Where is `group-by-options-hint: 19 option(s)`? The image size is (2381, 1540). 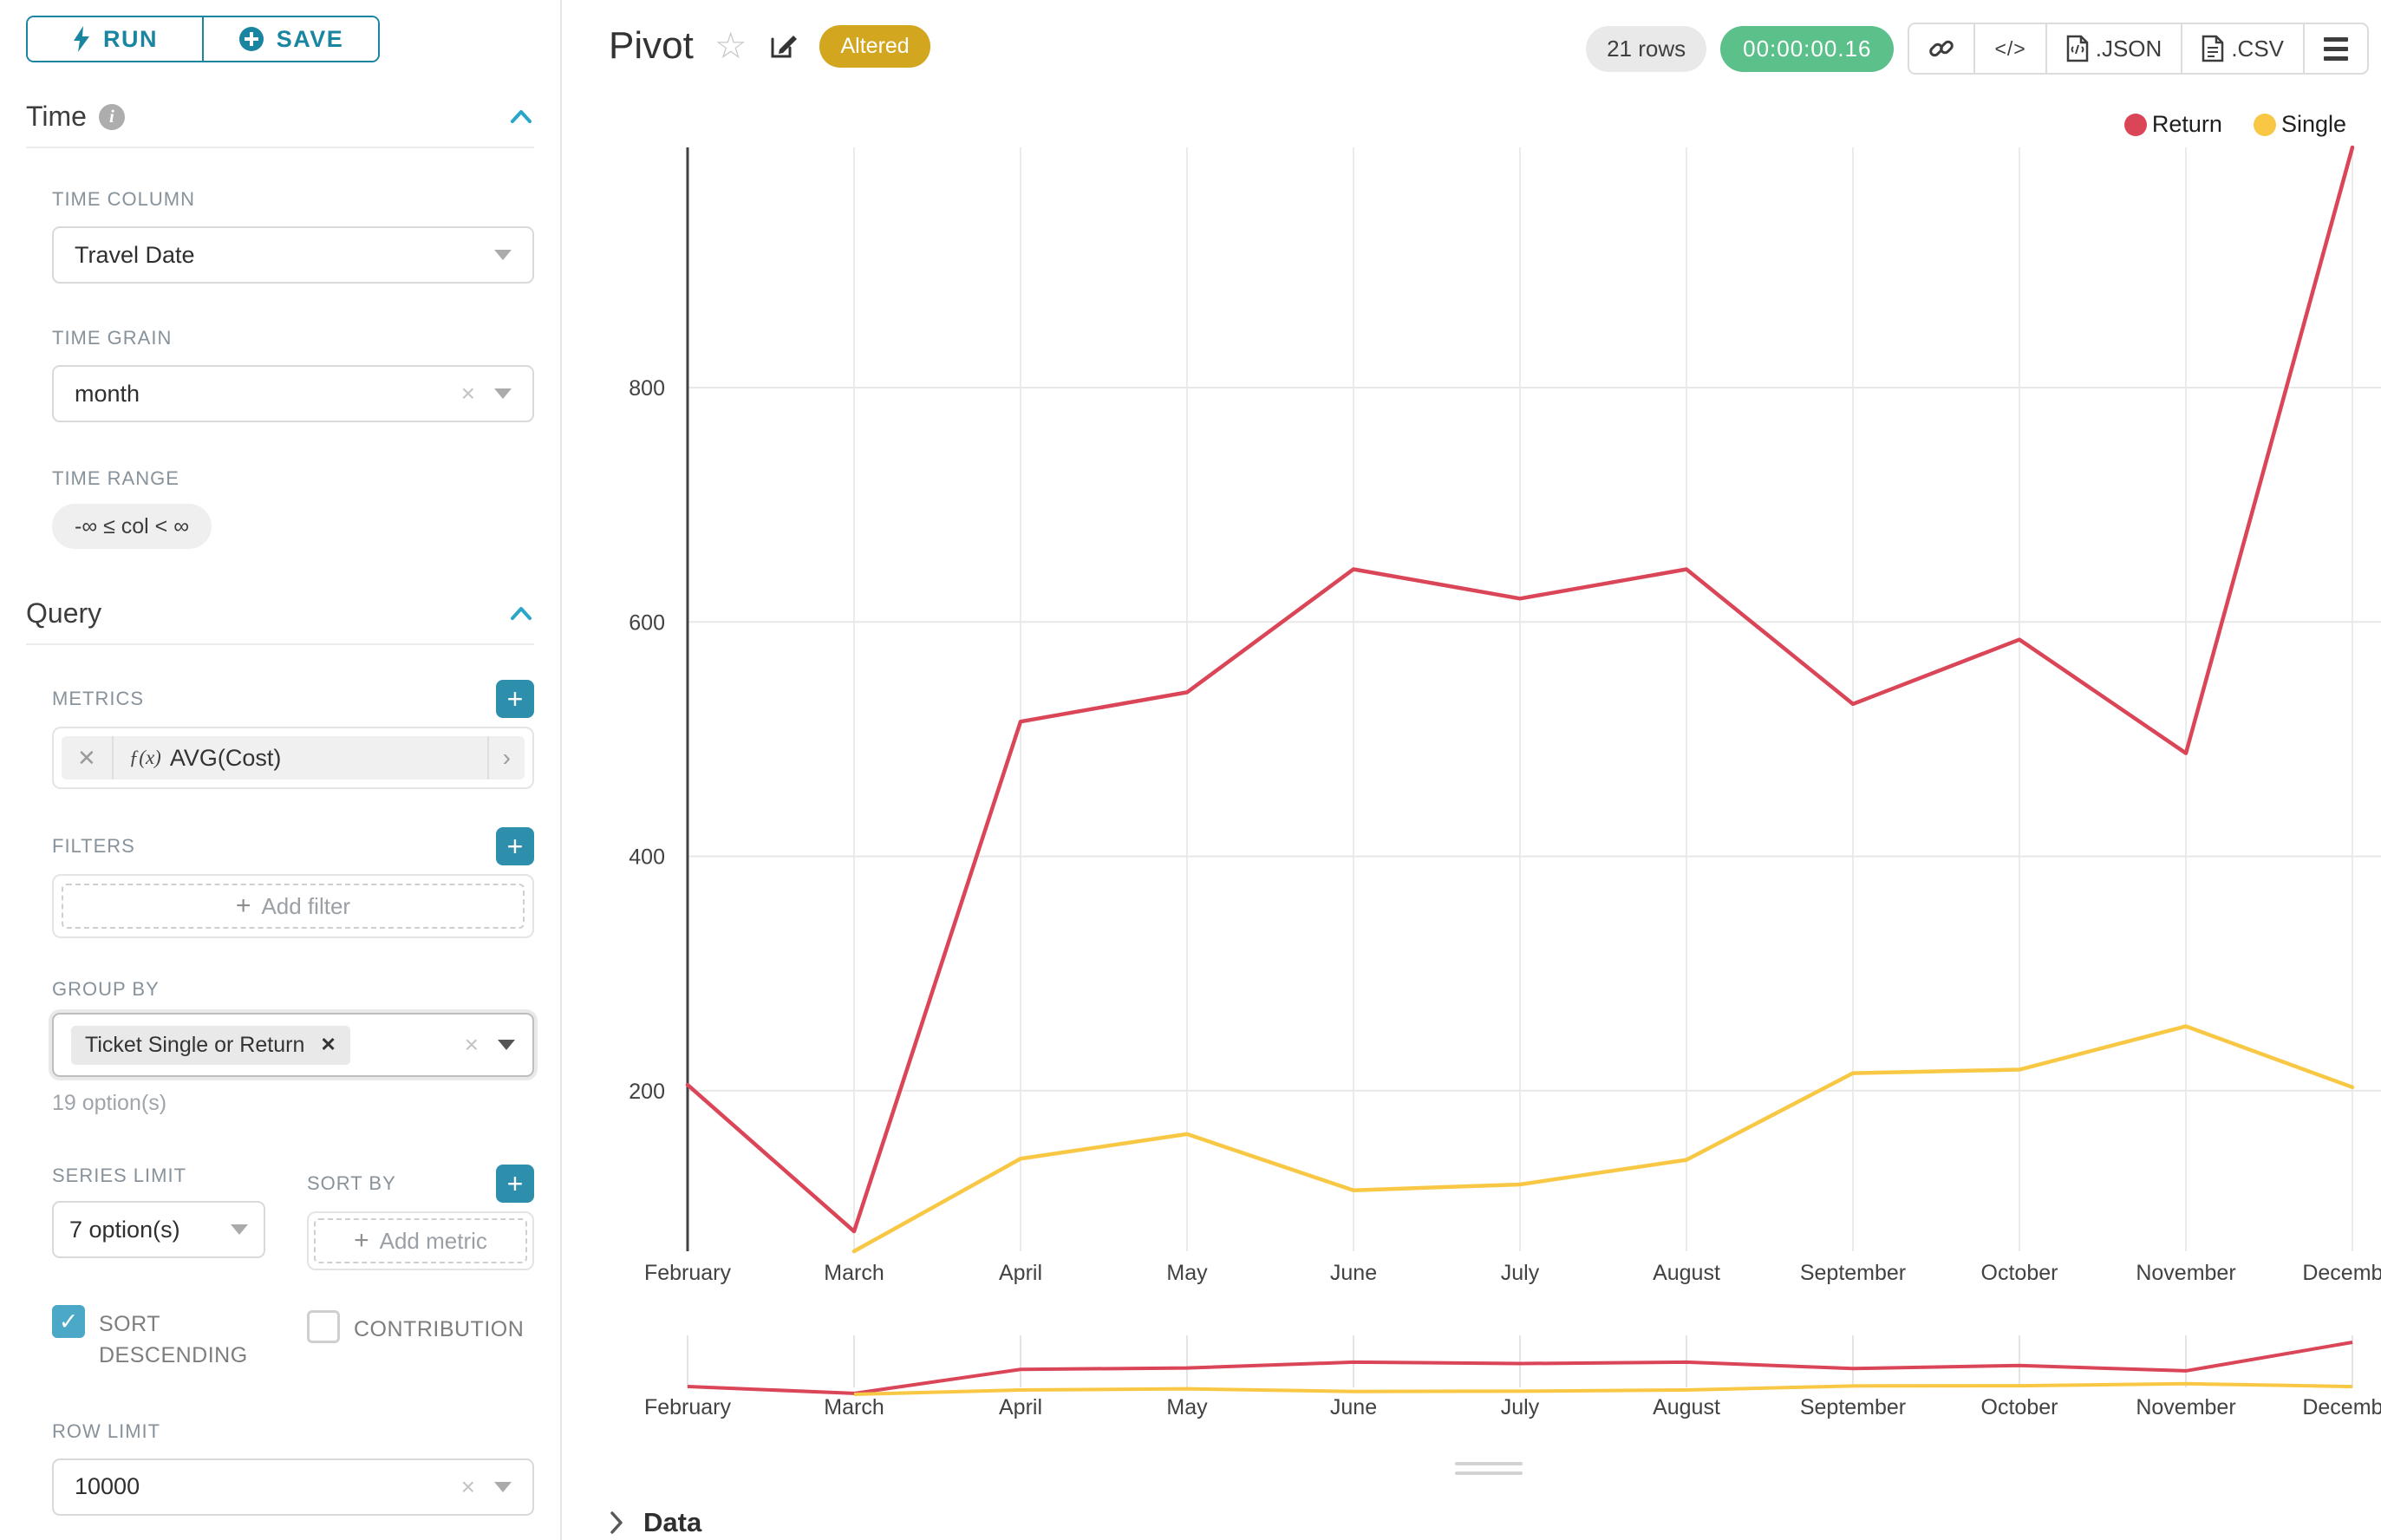 group-by-options-hint: 19 option(s) is located at coordinates (110, 1103).